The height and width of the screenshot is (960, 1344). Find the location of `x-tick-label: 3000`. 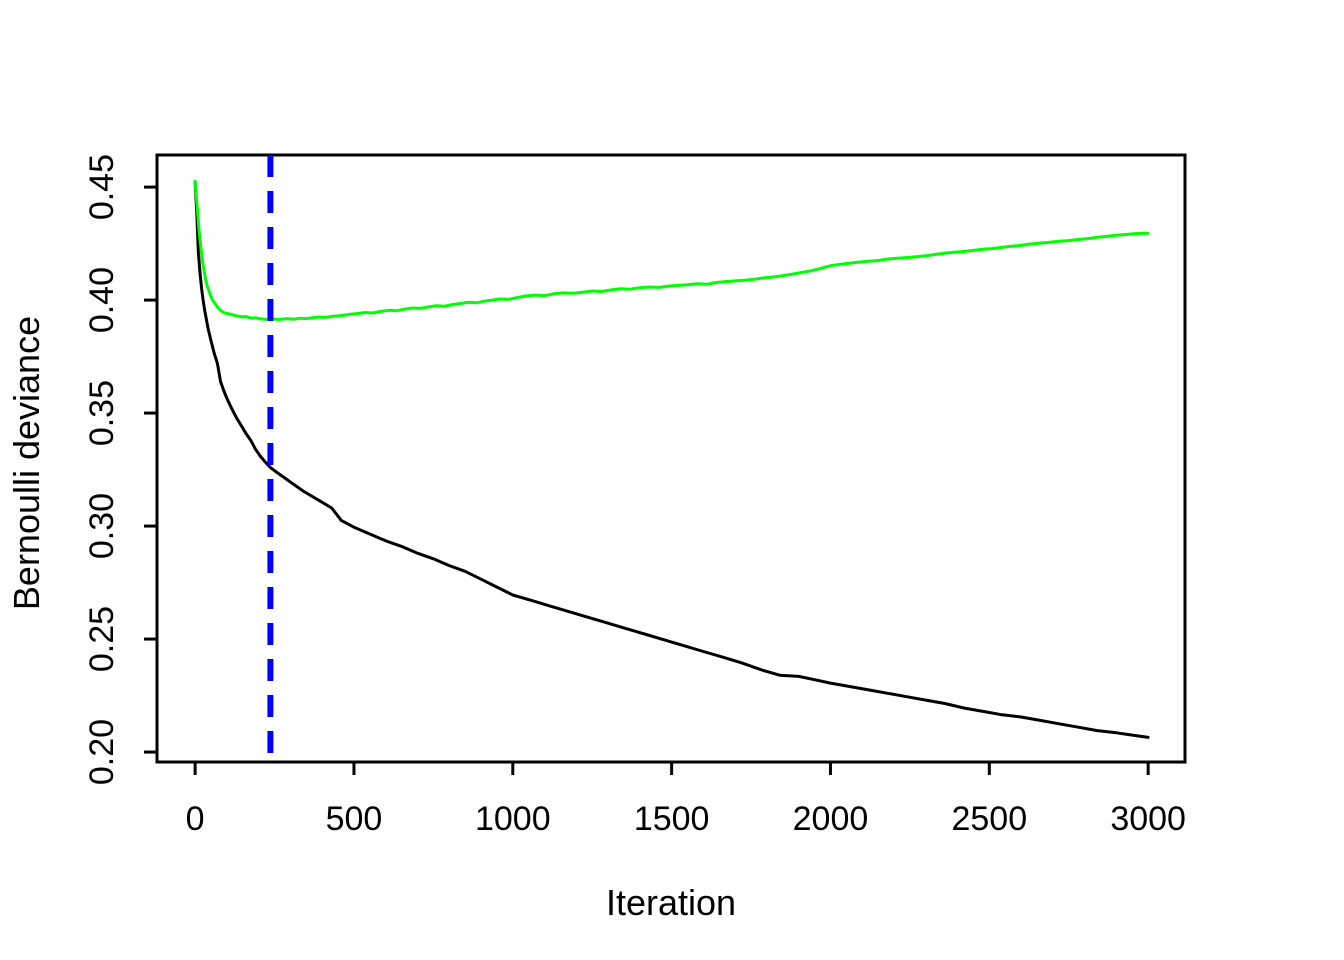

x-tick-label: 3000 is located at coordinates (1148, 819).